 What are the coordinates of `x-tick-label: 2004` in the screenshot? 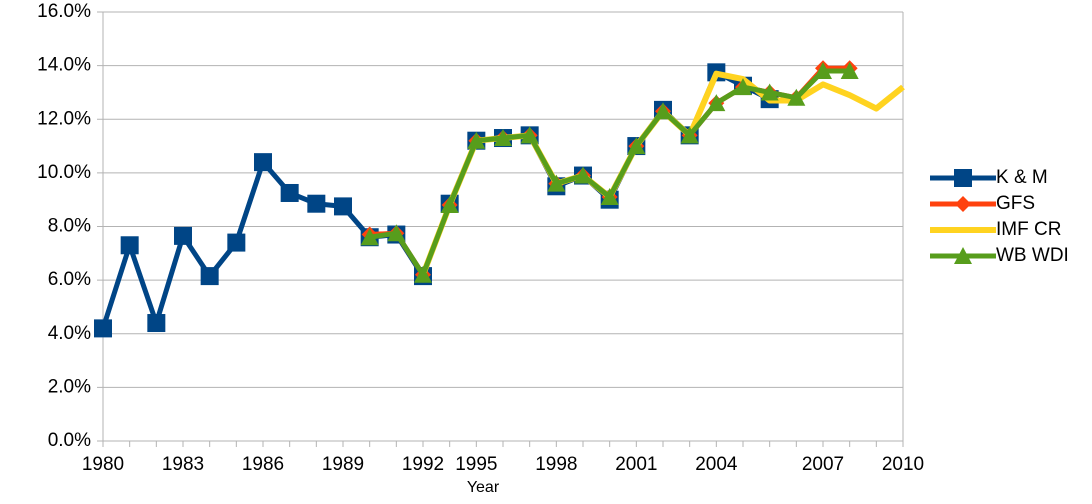 It's located at (716, 464).